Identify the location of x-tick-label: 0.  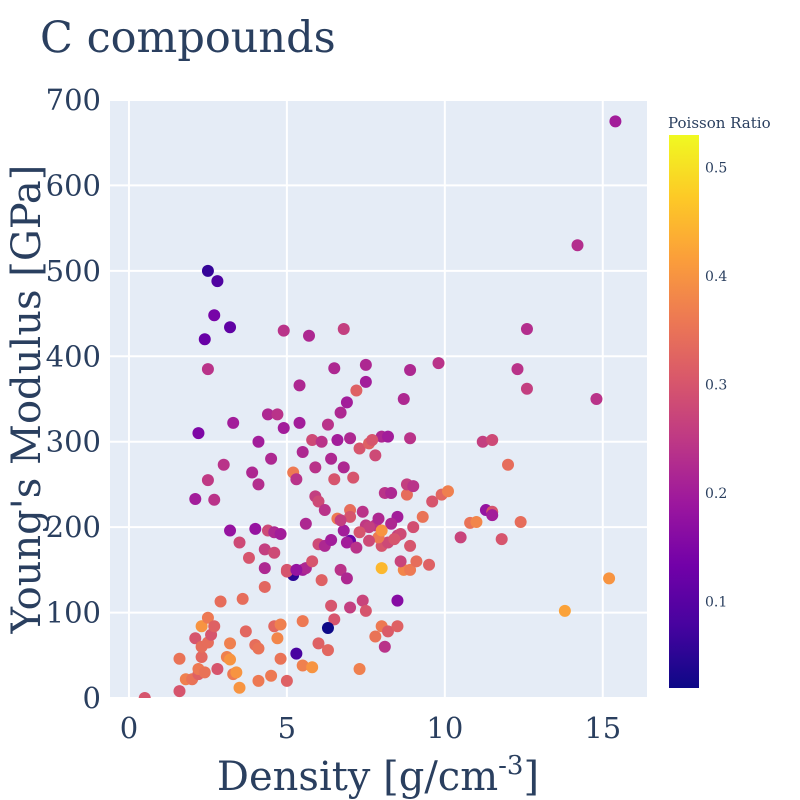
(129, 728).